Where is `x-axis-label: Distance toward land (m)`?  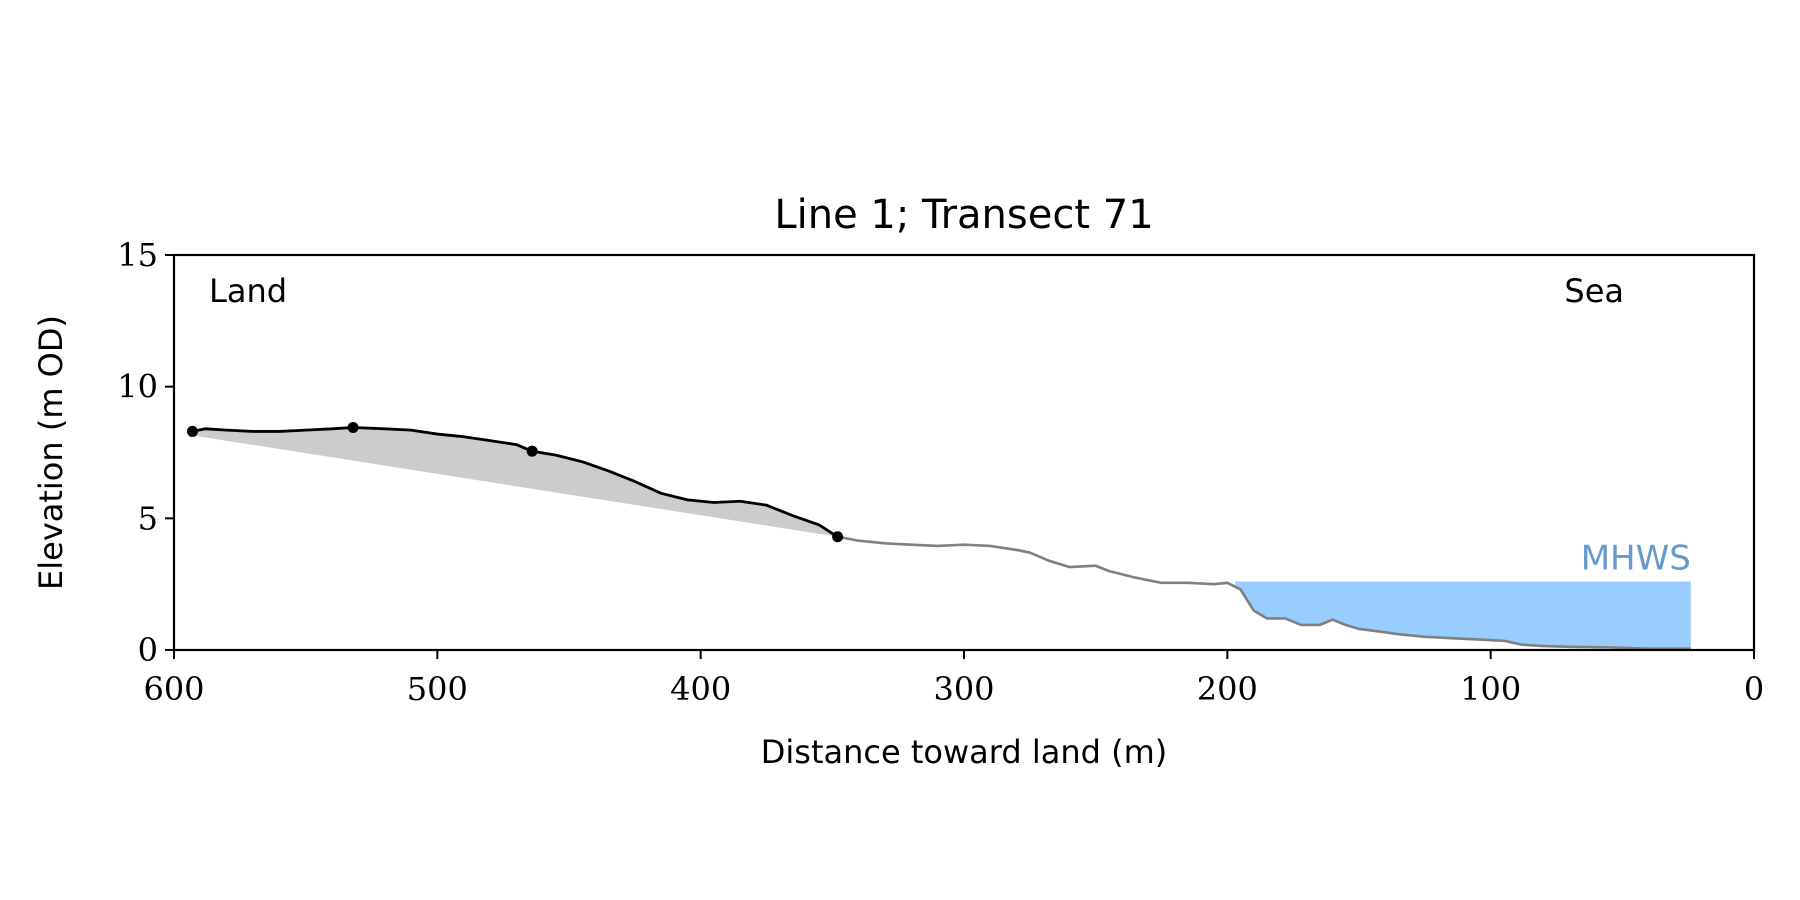 x-axis-label: Distance toward land (m) is located at coordinates (964, 752).